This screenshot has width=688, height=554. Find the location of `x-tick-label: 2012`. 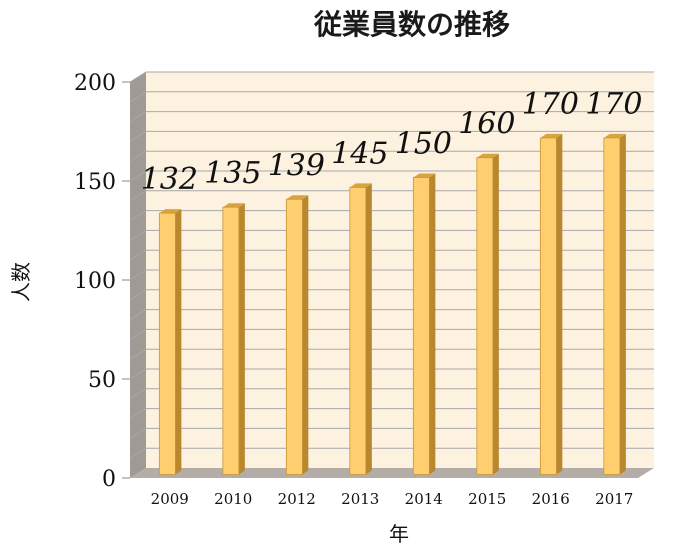

x-tick-label: 2012 is located at coordinates (297, 499).